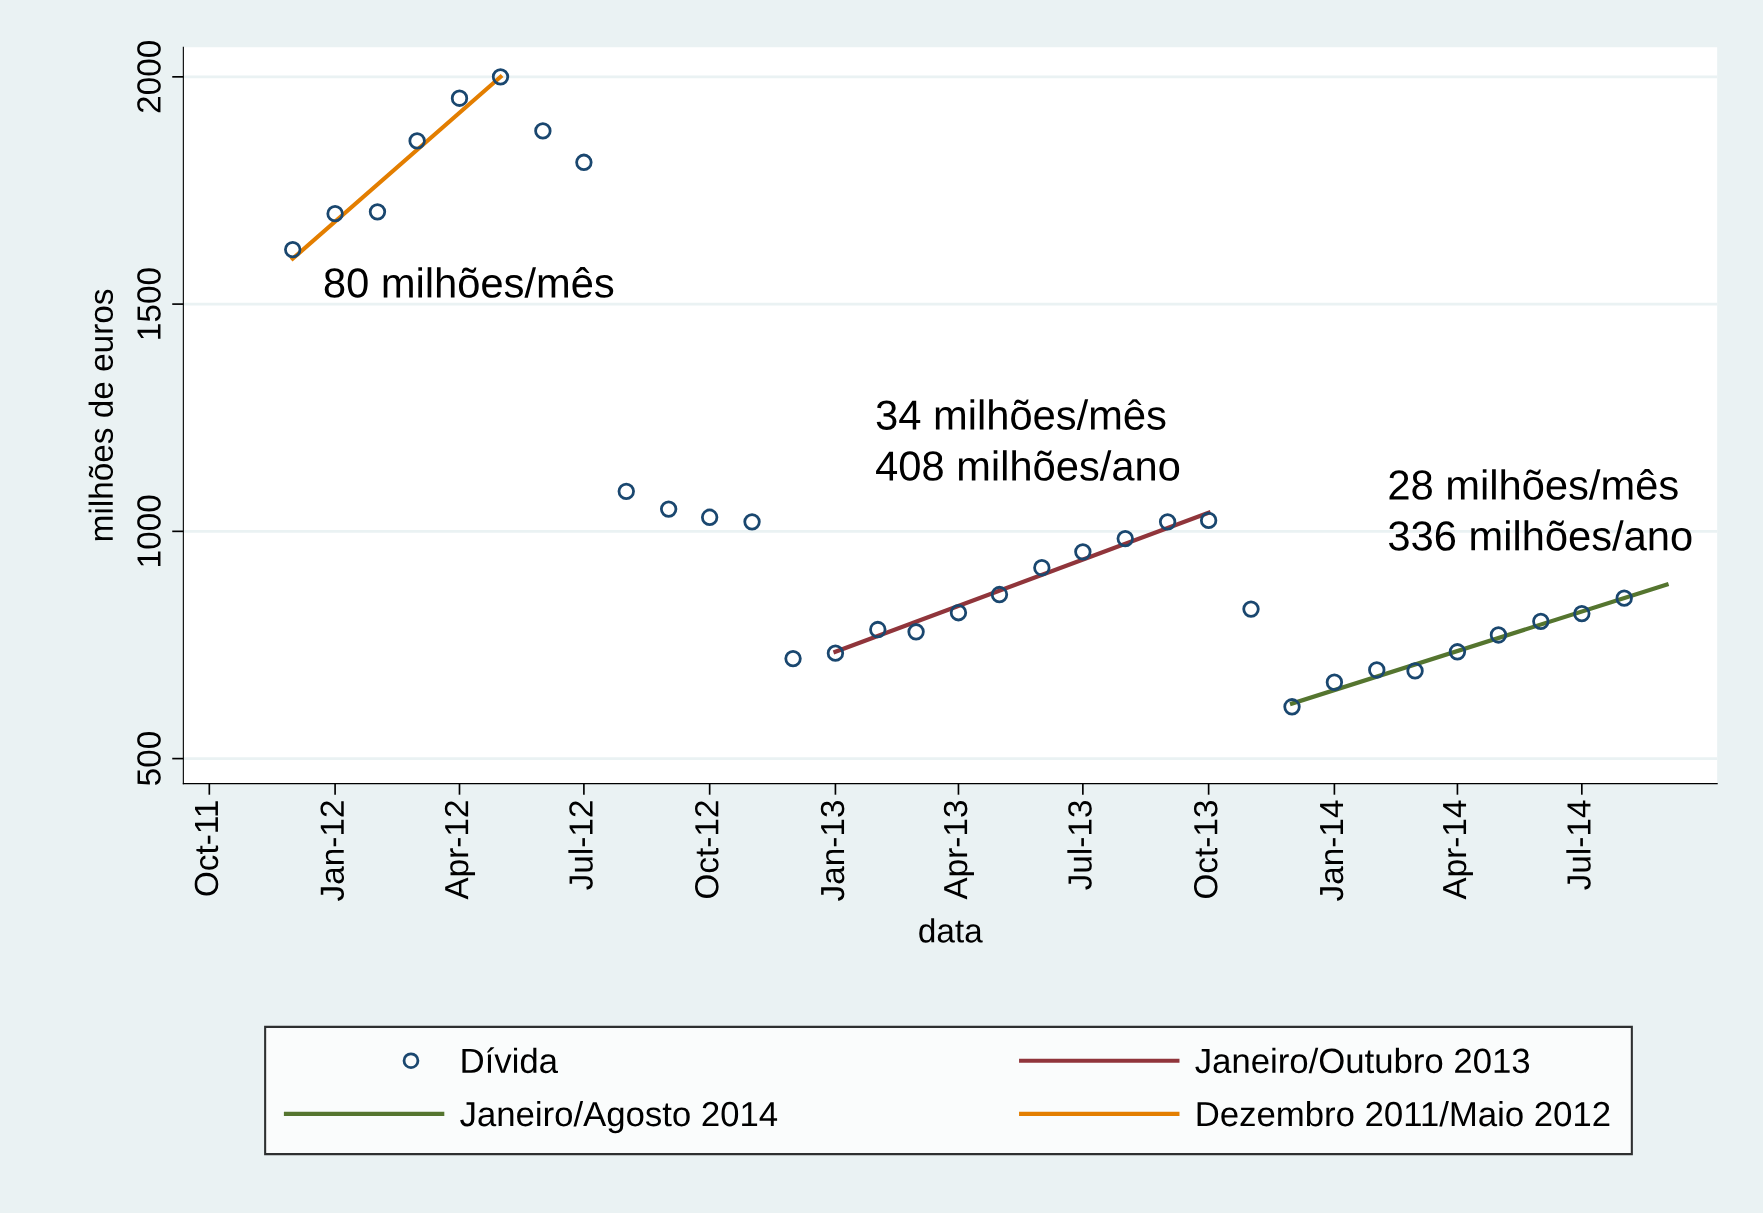 Image resolution: width=1763 pixels, height=1213 pixels. Describe the element at coordinates (1458, 850) in the screenshot. I see `x-tick-label: Apr-14` at that location.